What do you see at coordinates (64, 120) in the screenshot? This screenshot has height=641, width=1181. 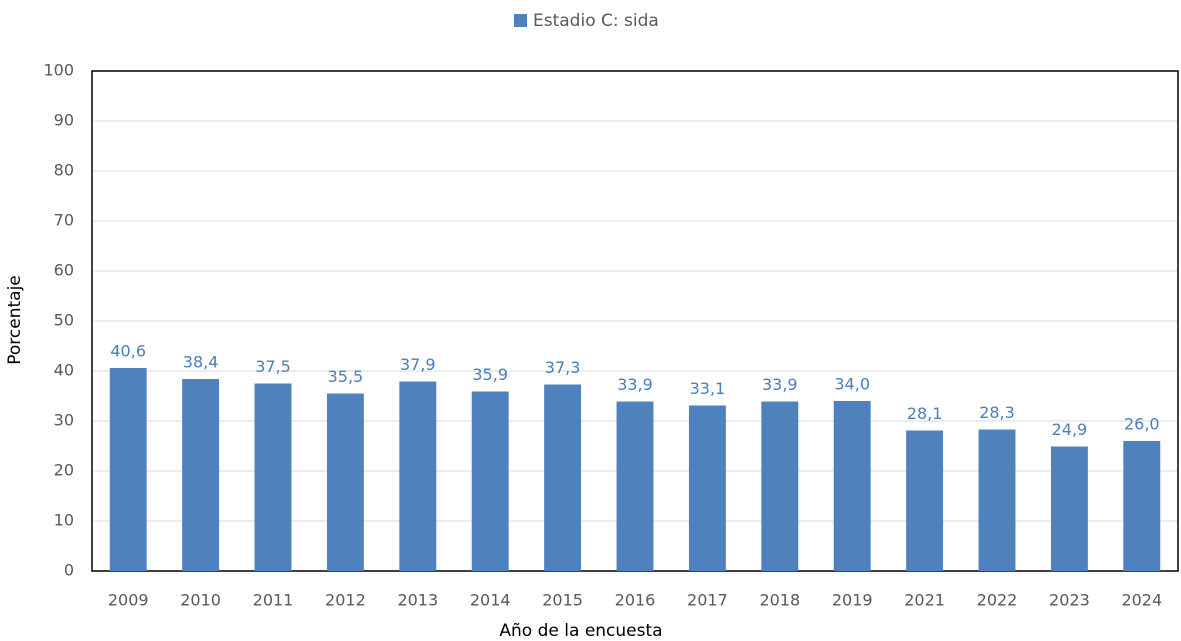 I see `y-tick-label: 90` at bounding box center [64, 120].